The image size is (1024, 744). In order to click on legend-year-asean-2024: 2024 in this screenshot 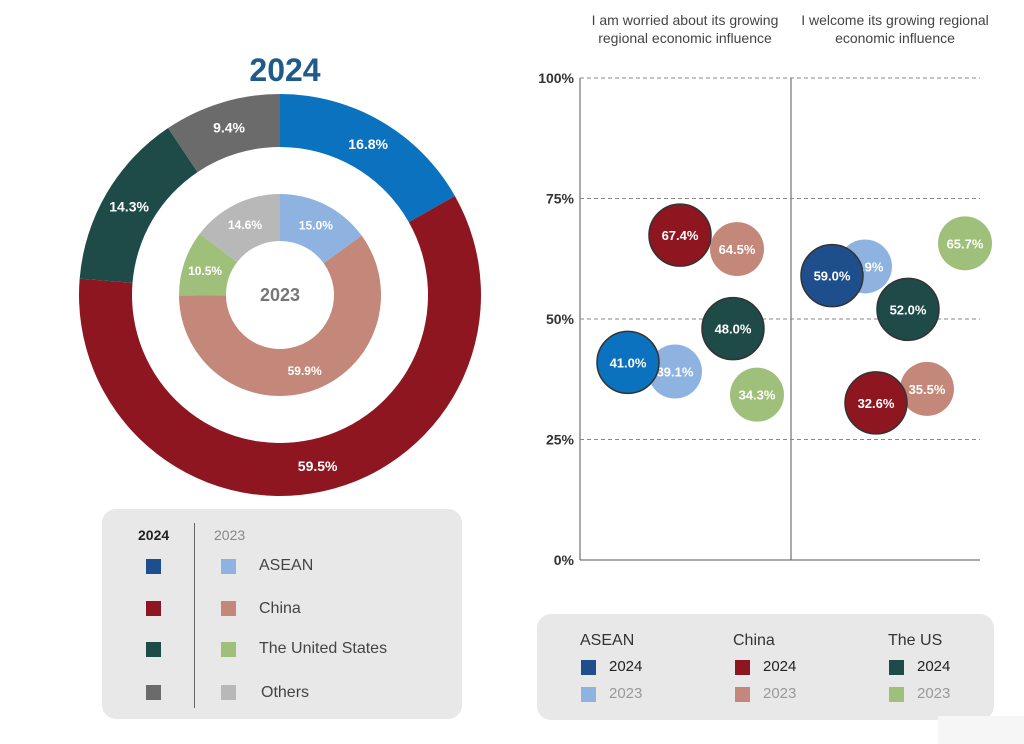, I will do `click(626, 666)`.